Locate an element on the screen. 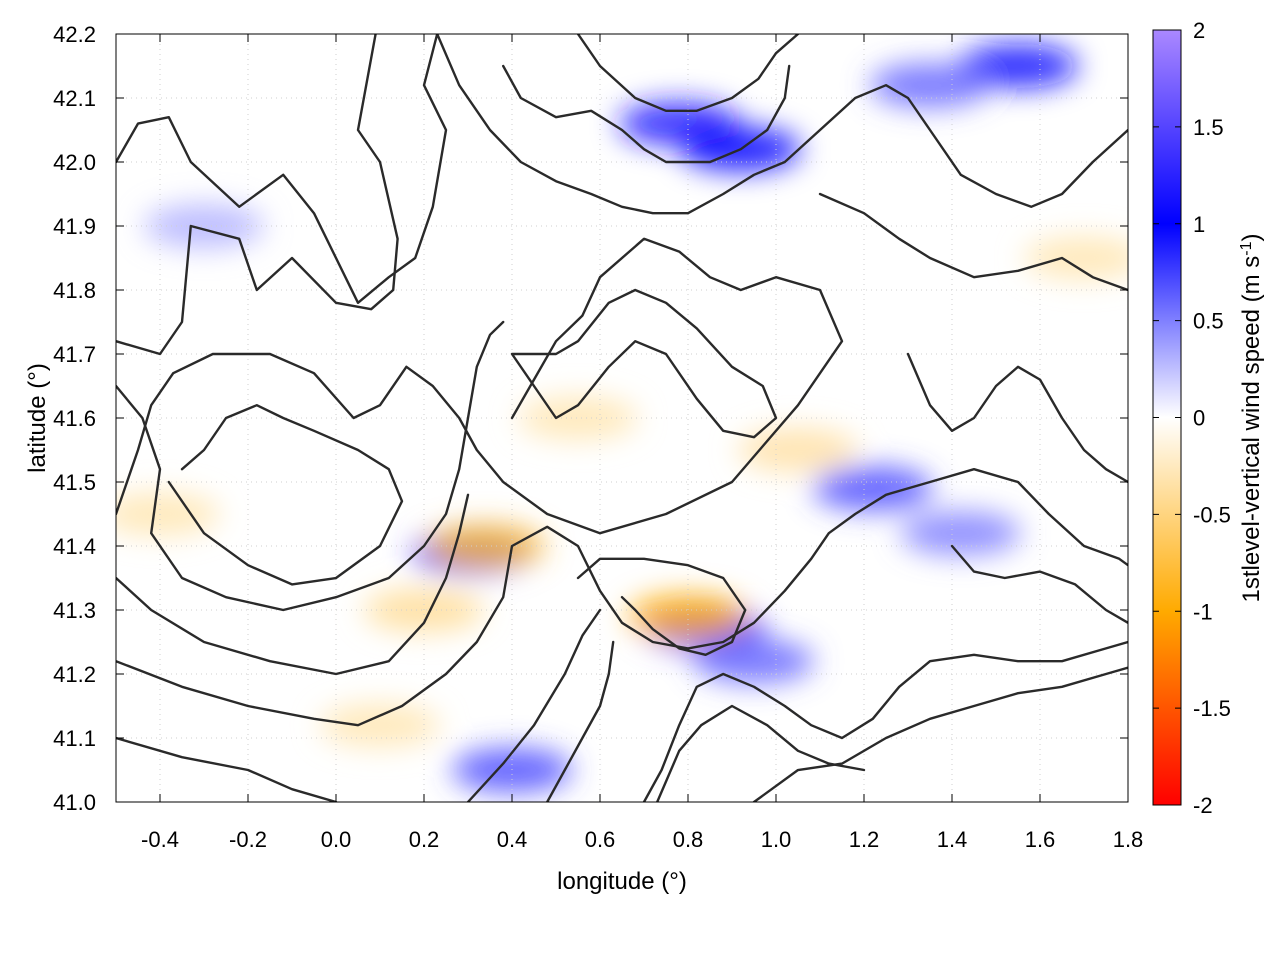  x-tick-label: -0.2 is located at coordinates (248, 839).